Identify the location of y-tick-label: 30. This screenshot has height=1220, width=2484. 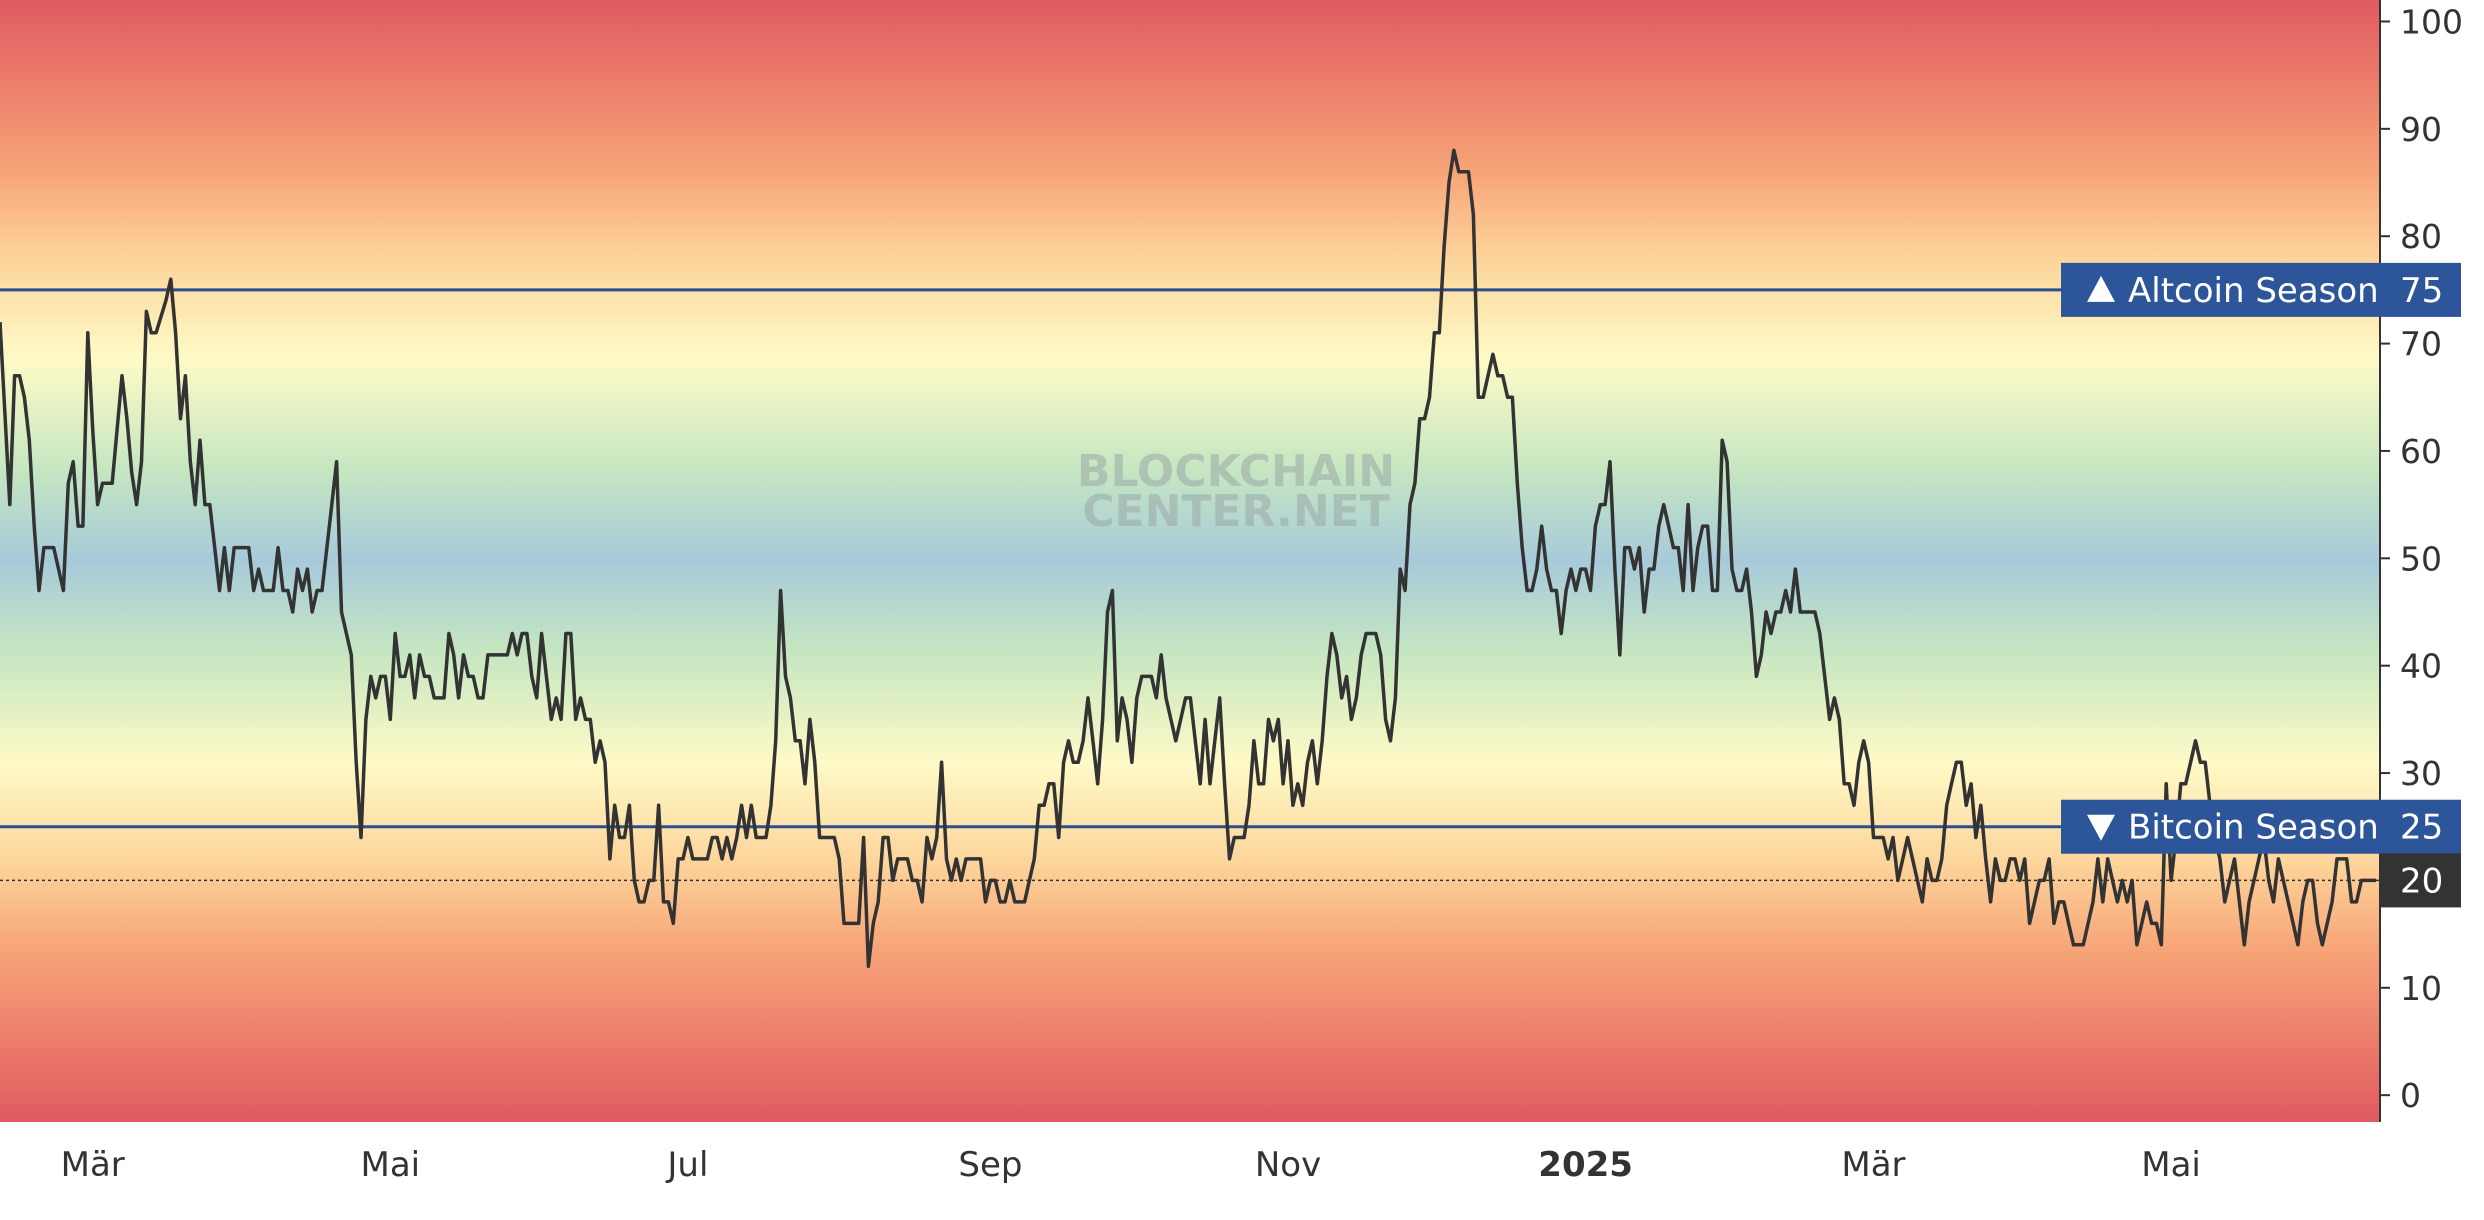
(2421, 773).